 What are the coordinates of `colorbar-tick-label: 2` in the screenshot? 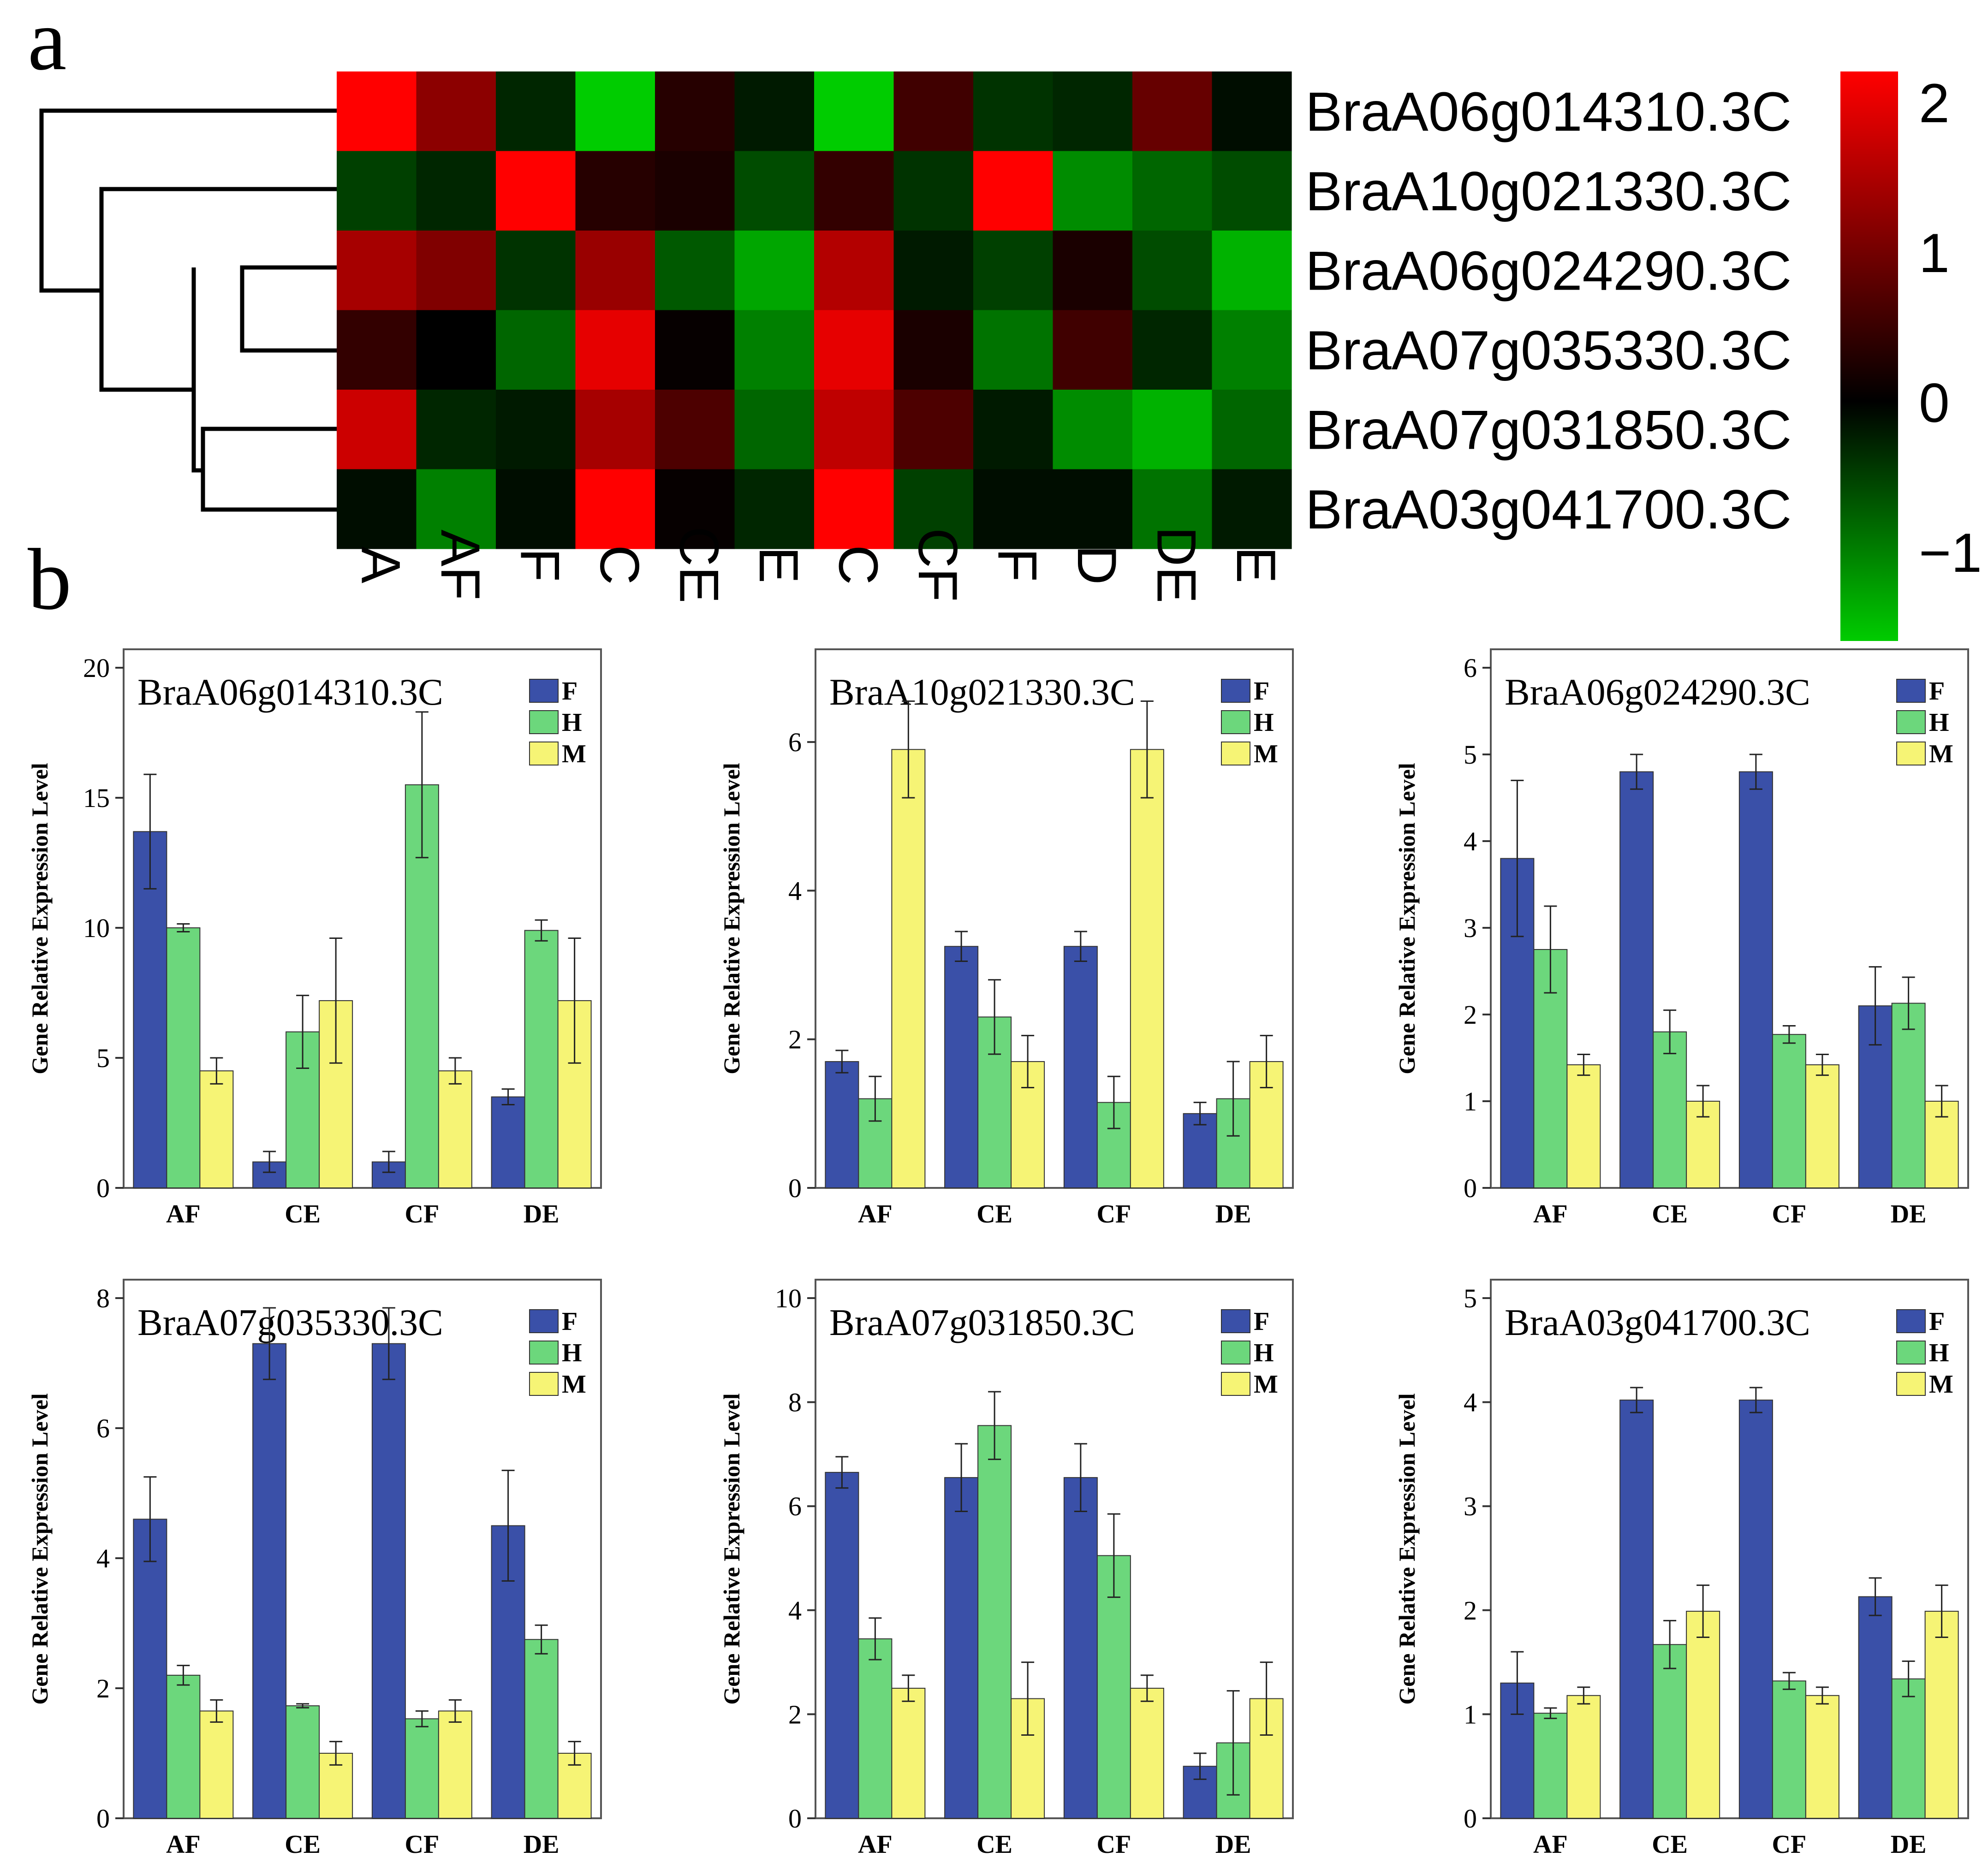 It's located at (1934, 103).